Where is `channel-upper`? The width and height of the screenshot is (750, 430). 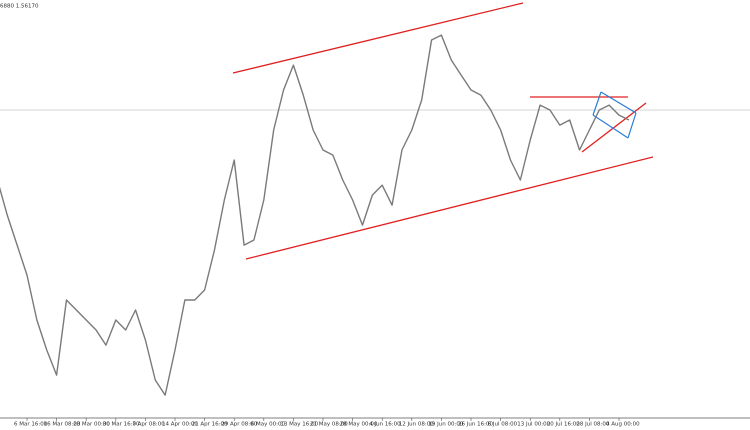
channel-upper is located at coordinates (378, 38).